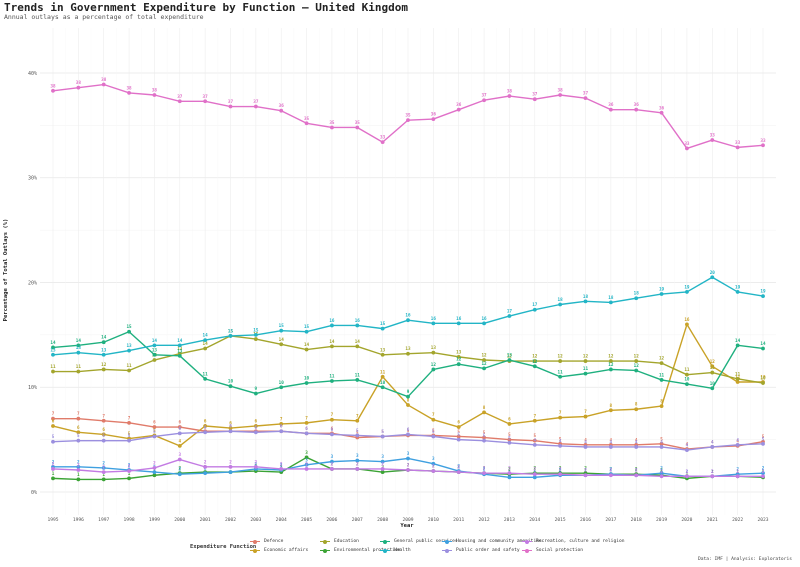 Image resolution: width=800 pixels, height=567 pixels. What do you see at coordinates (712, 520) in the screenshot?
I see `x-tick-label: 2021` at bounding box center [712, 520].